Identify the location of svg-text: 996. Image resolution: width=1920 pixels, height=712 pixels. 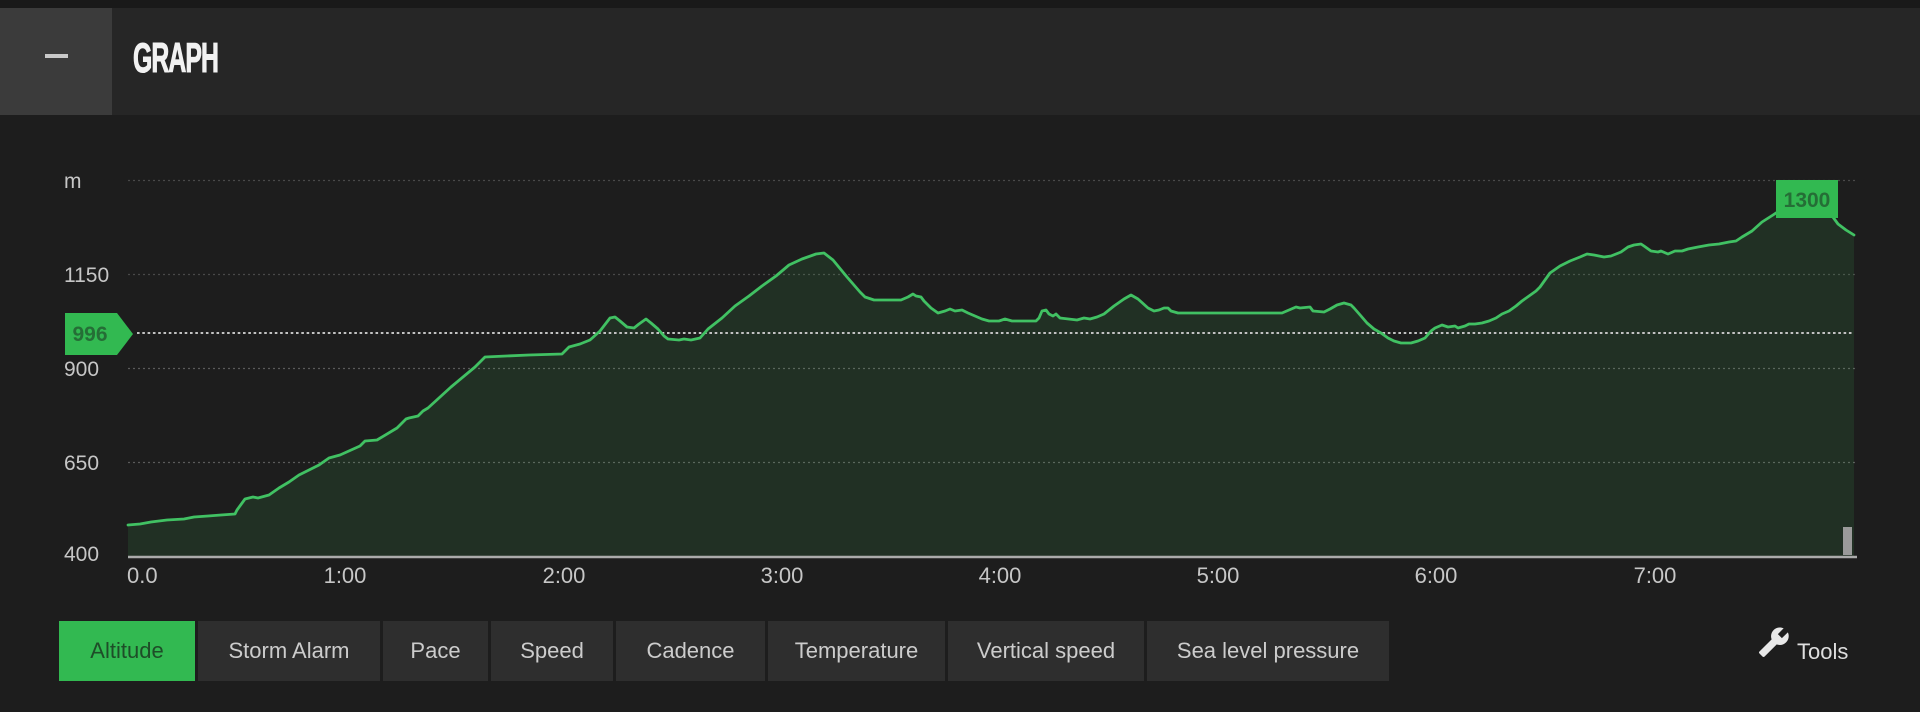
(89, 334).